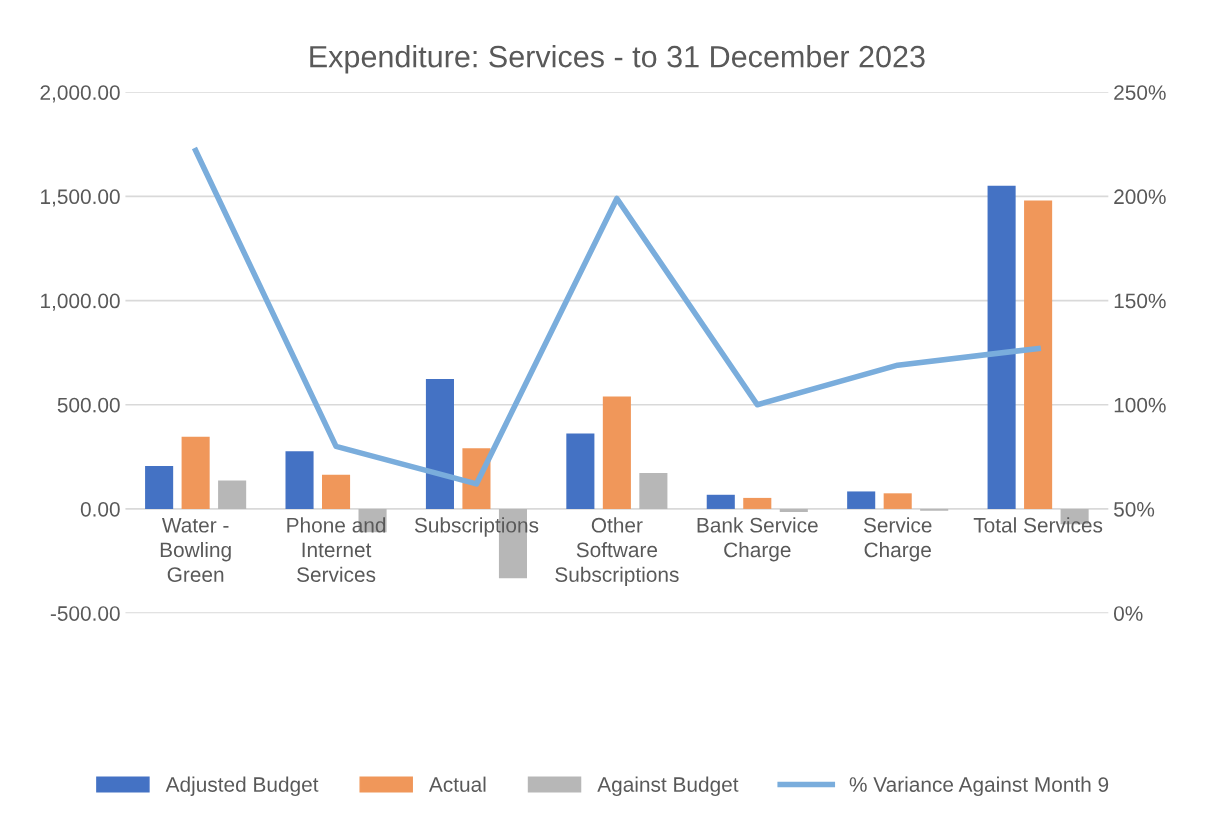  I want to click on x-tick-label: Bank Service Charge, so click(757, 539).